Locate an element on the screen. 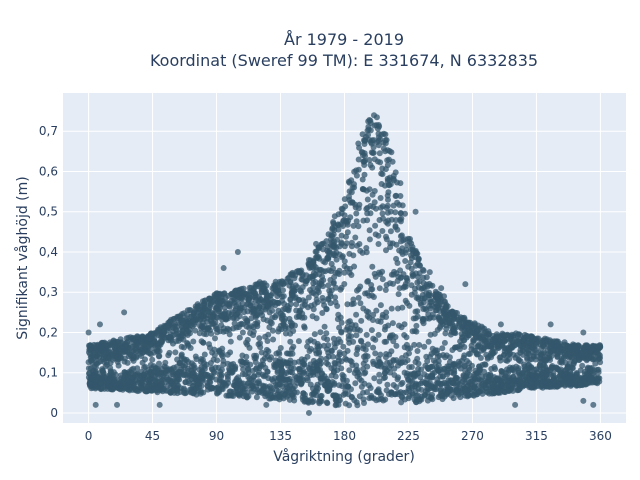 The height and width of the screenshot is (480, 640). y-tick-label: 0,6 is located at coordinates (48, 171).